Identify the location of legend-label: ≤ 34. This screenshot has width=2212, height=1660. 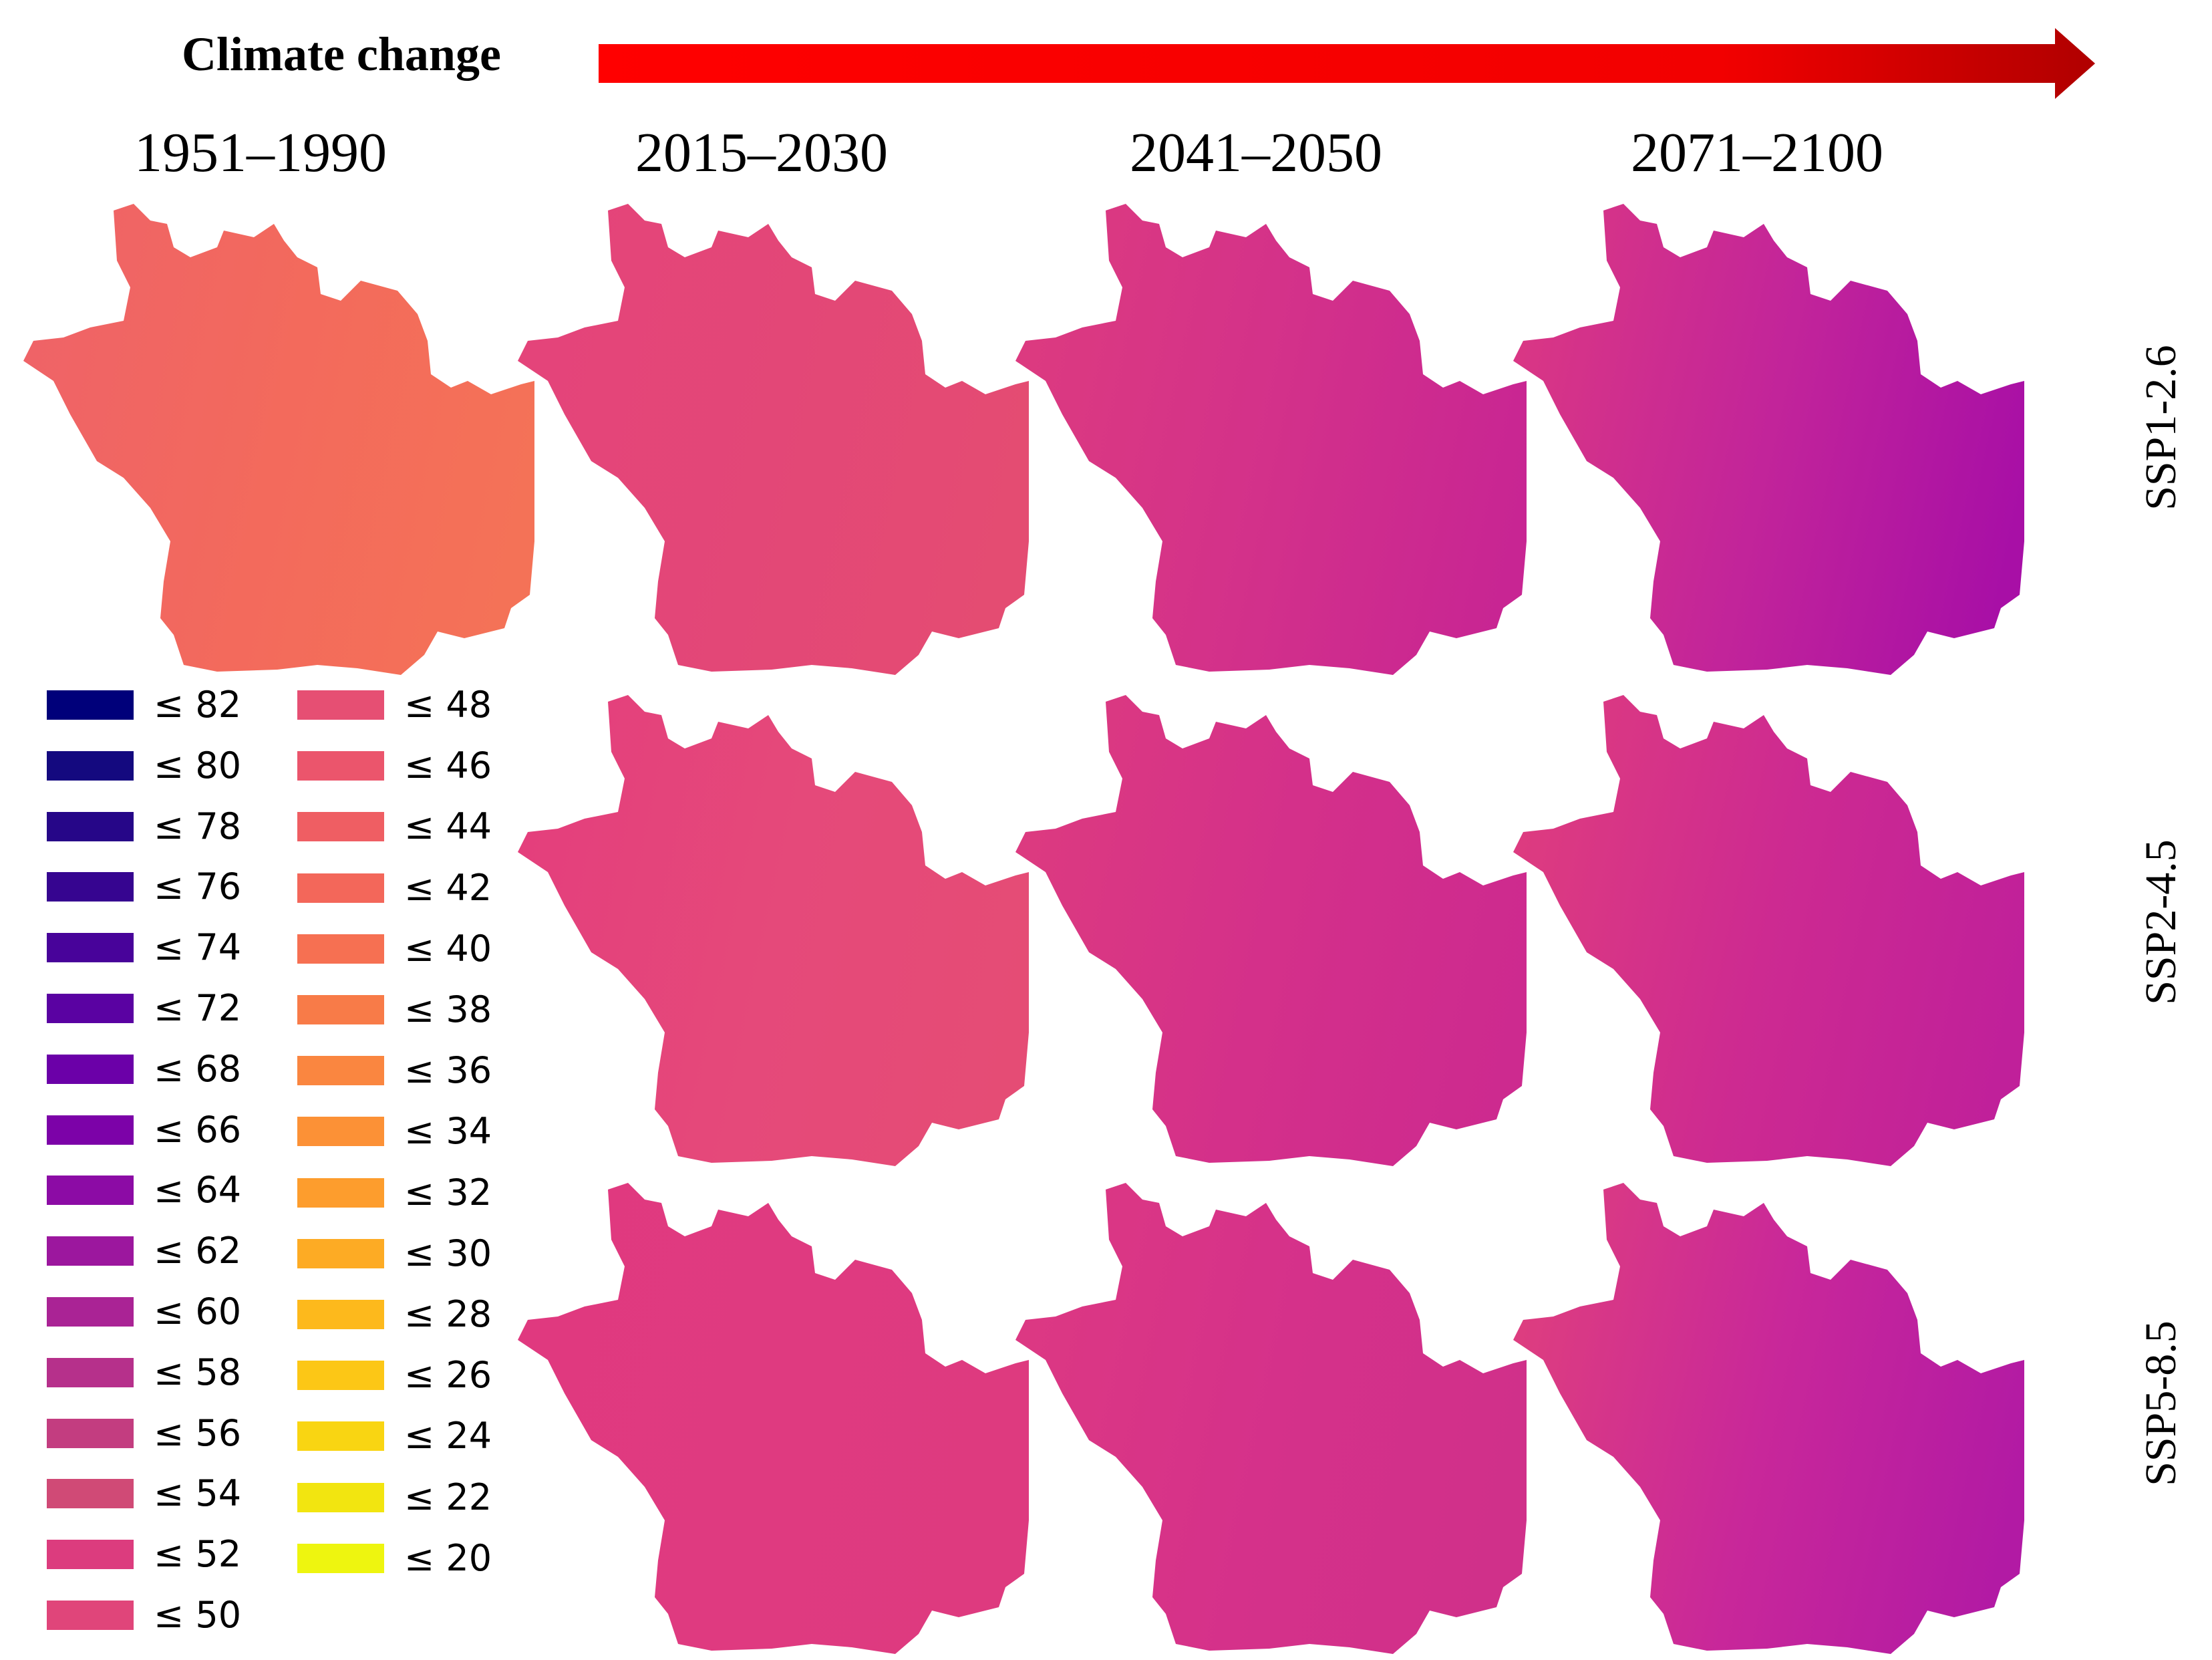
(448, 1131).